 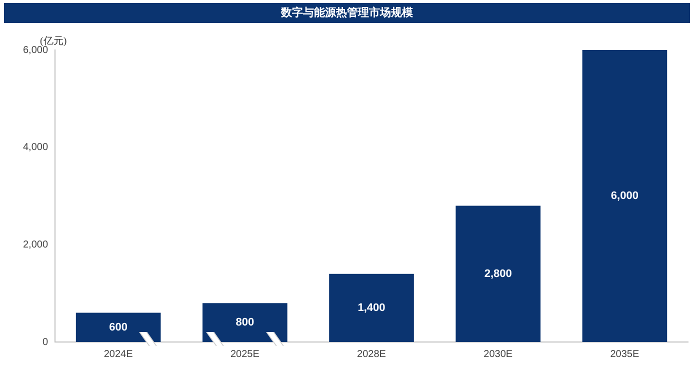 I want to click on y-tick-label: 6,000, so click(x=35, y=50).